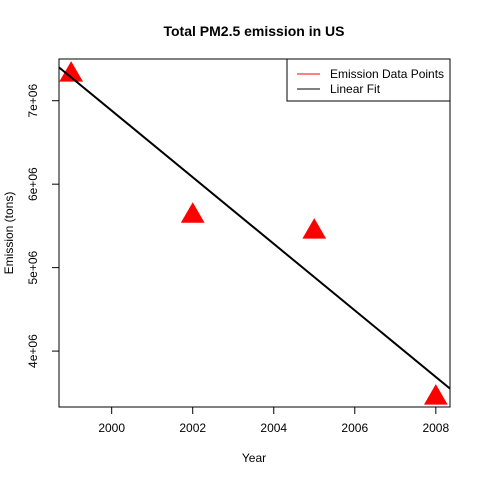  What do you see at coordinates (254, 458) in the screenshot?
I see `x-axis-label: Year` at bounding box center [254, 458].